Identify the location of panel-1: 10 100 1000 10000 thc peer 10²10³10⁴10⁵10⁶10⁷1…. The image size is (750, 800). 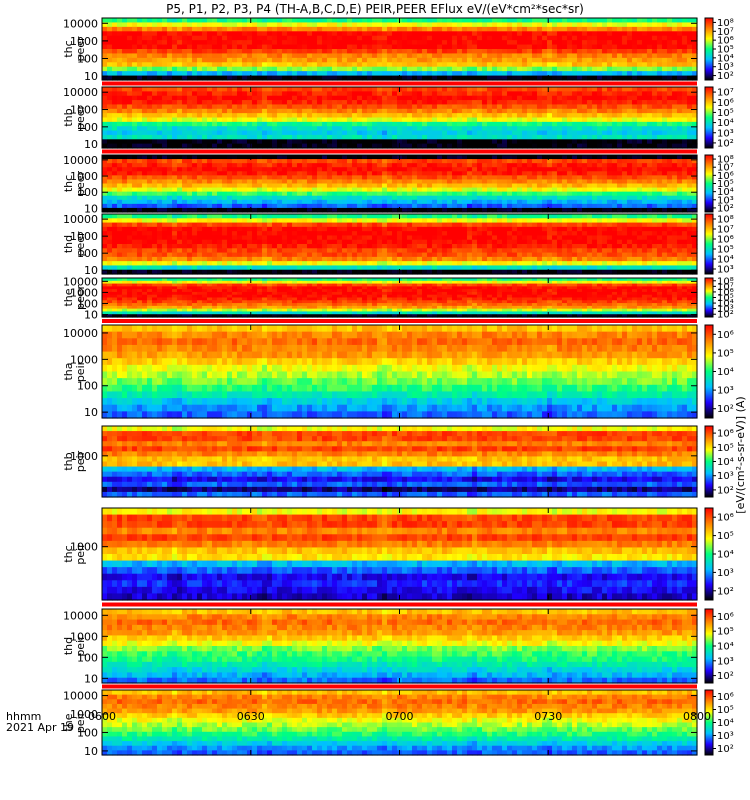
(398, 50).